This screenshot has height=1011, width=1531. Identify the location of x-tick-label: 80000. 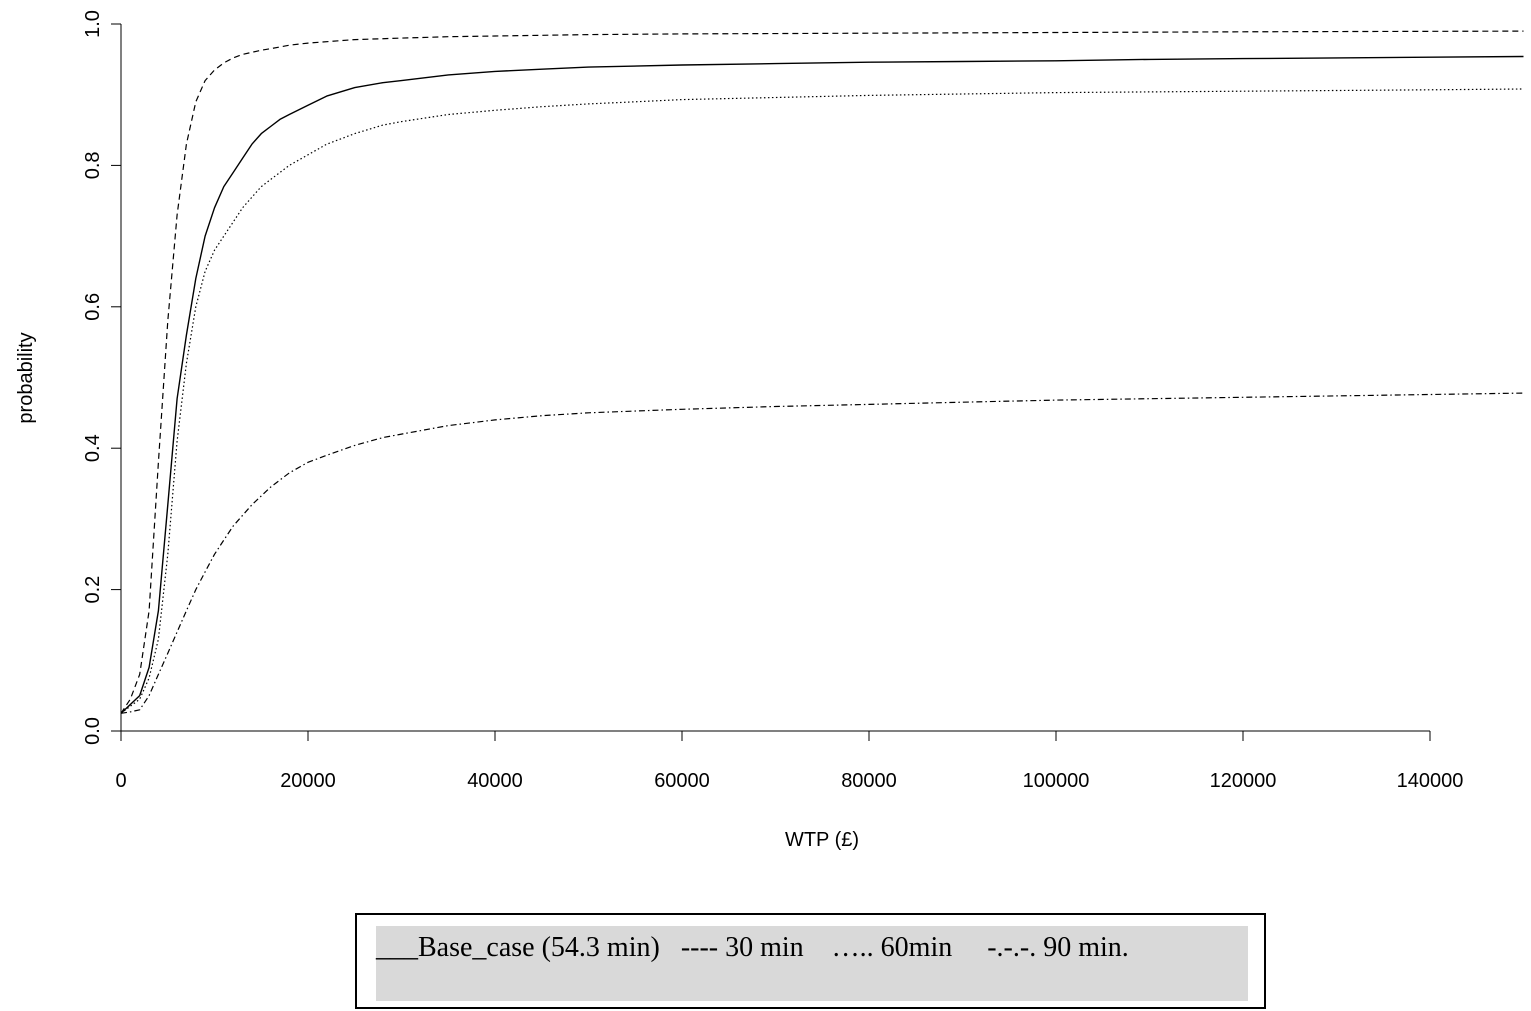
(869, 781).